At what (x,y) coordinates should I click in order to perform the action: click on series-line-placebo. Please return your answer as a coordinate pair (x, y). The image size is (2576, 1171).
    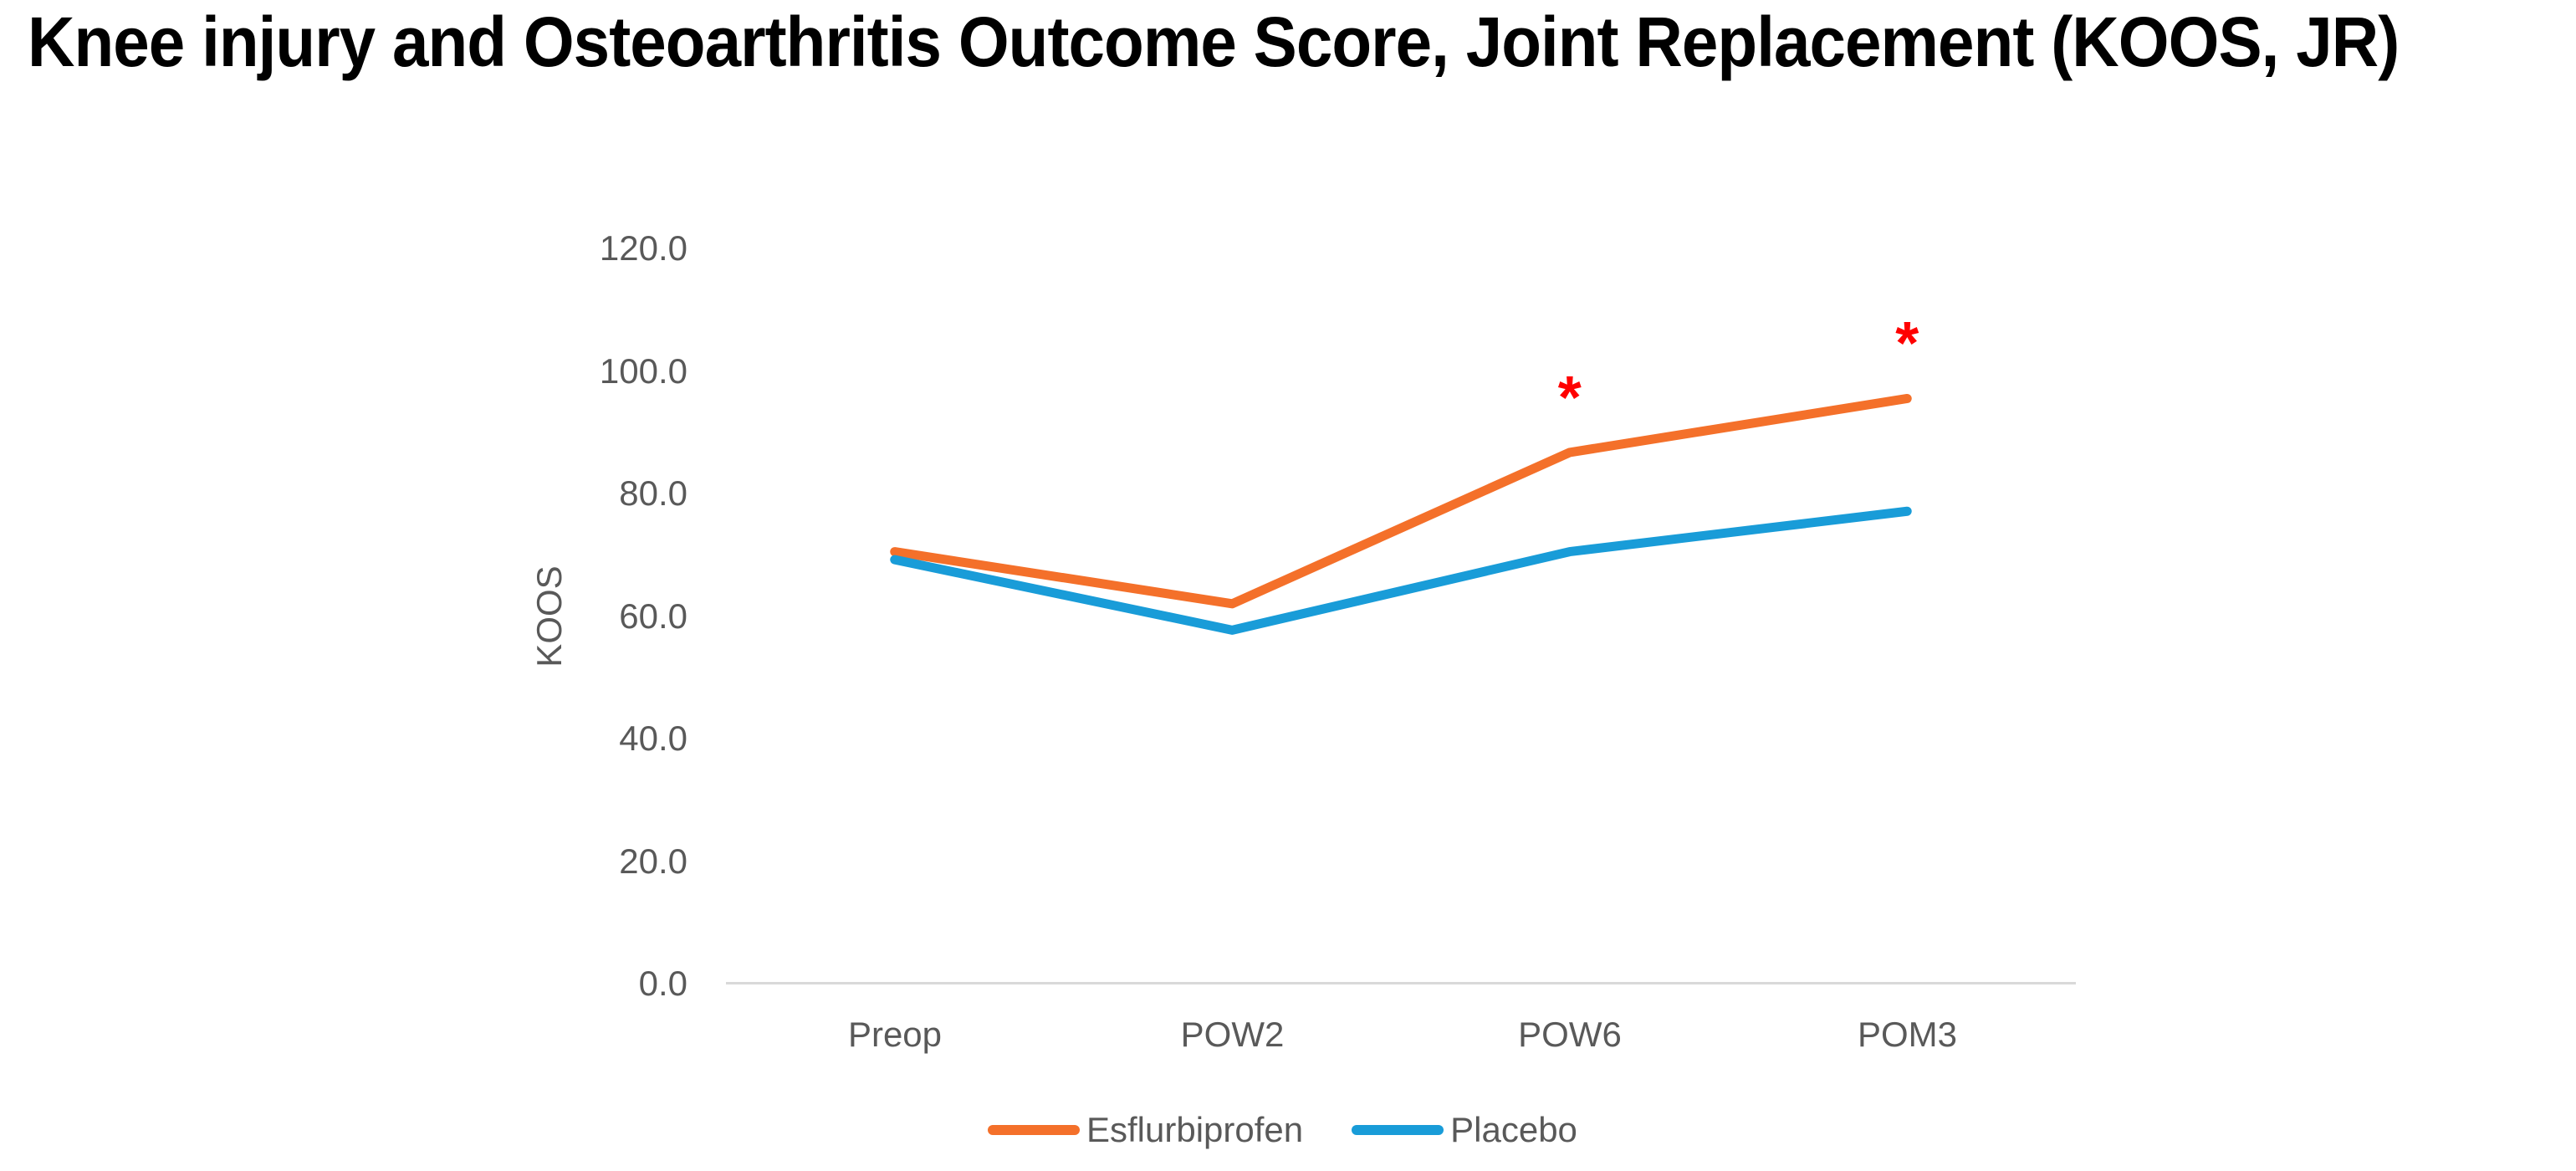
    Looking at the image, I should click on (1401, 570).